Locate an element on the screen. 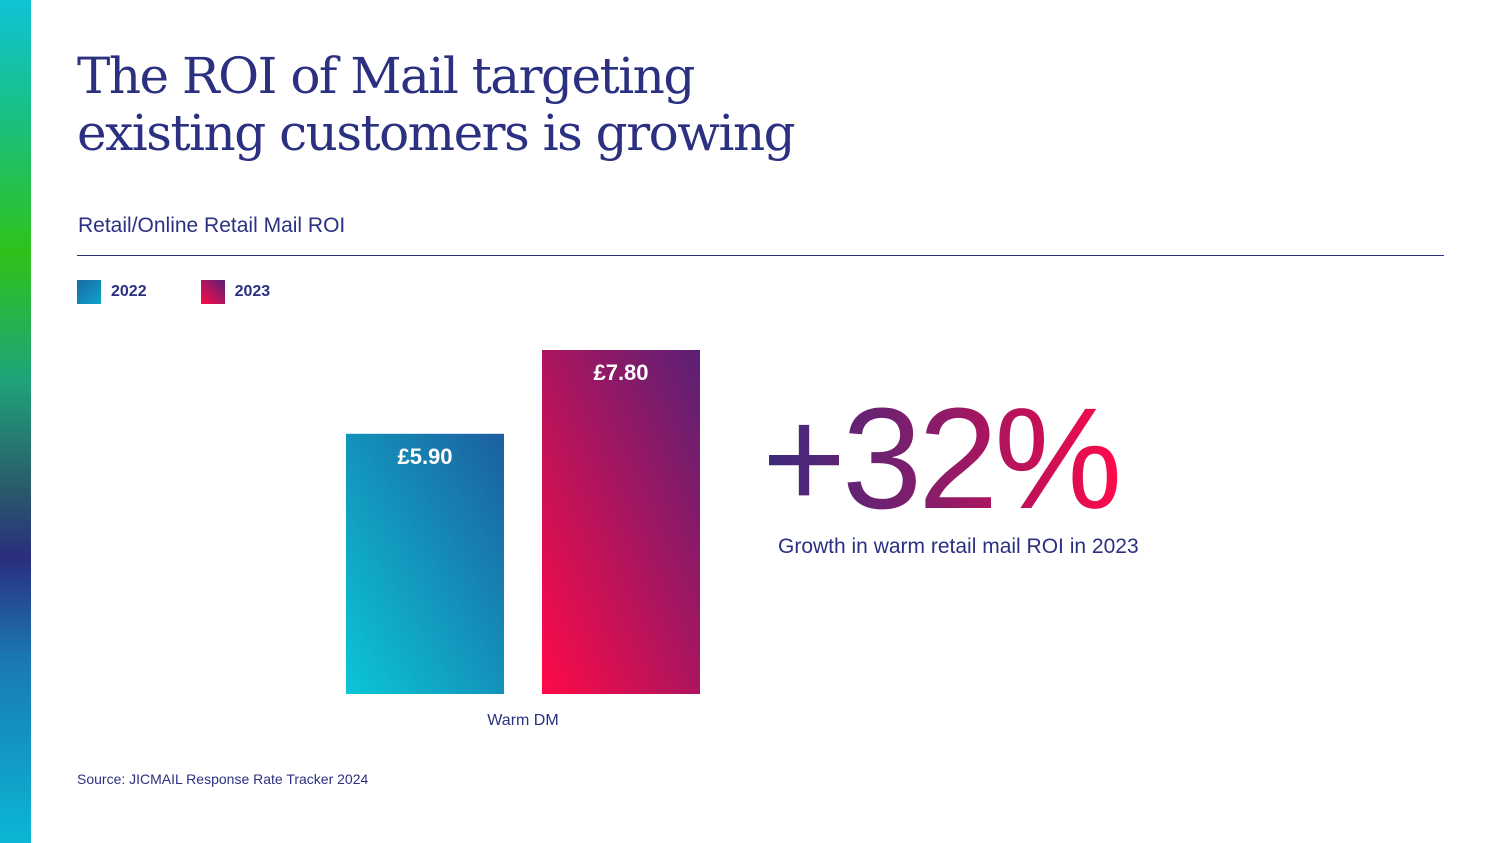 Image resolution: width=1501 pixels, height=843 pixels. bar-label-2022: £5.90 is located at coordinates (424, 456).